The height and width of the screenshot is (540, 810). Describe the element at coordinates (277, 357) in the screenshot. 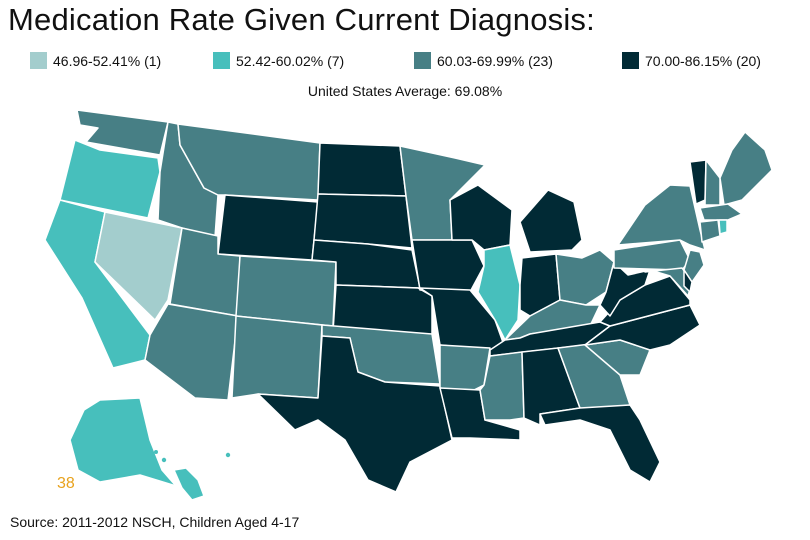

I see `state-nm` at that location.